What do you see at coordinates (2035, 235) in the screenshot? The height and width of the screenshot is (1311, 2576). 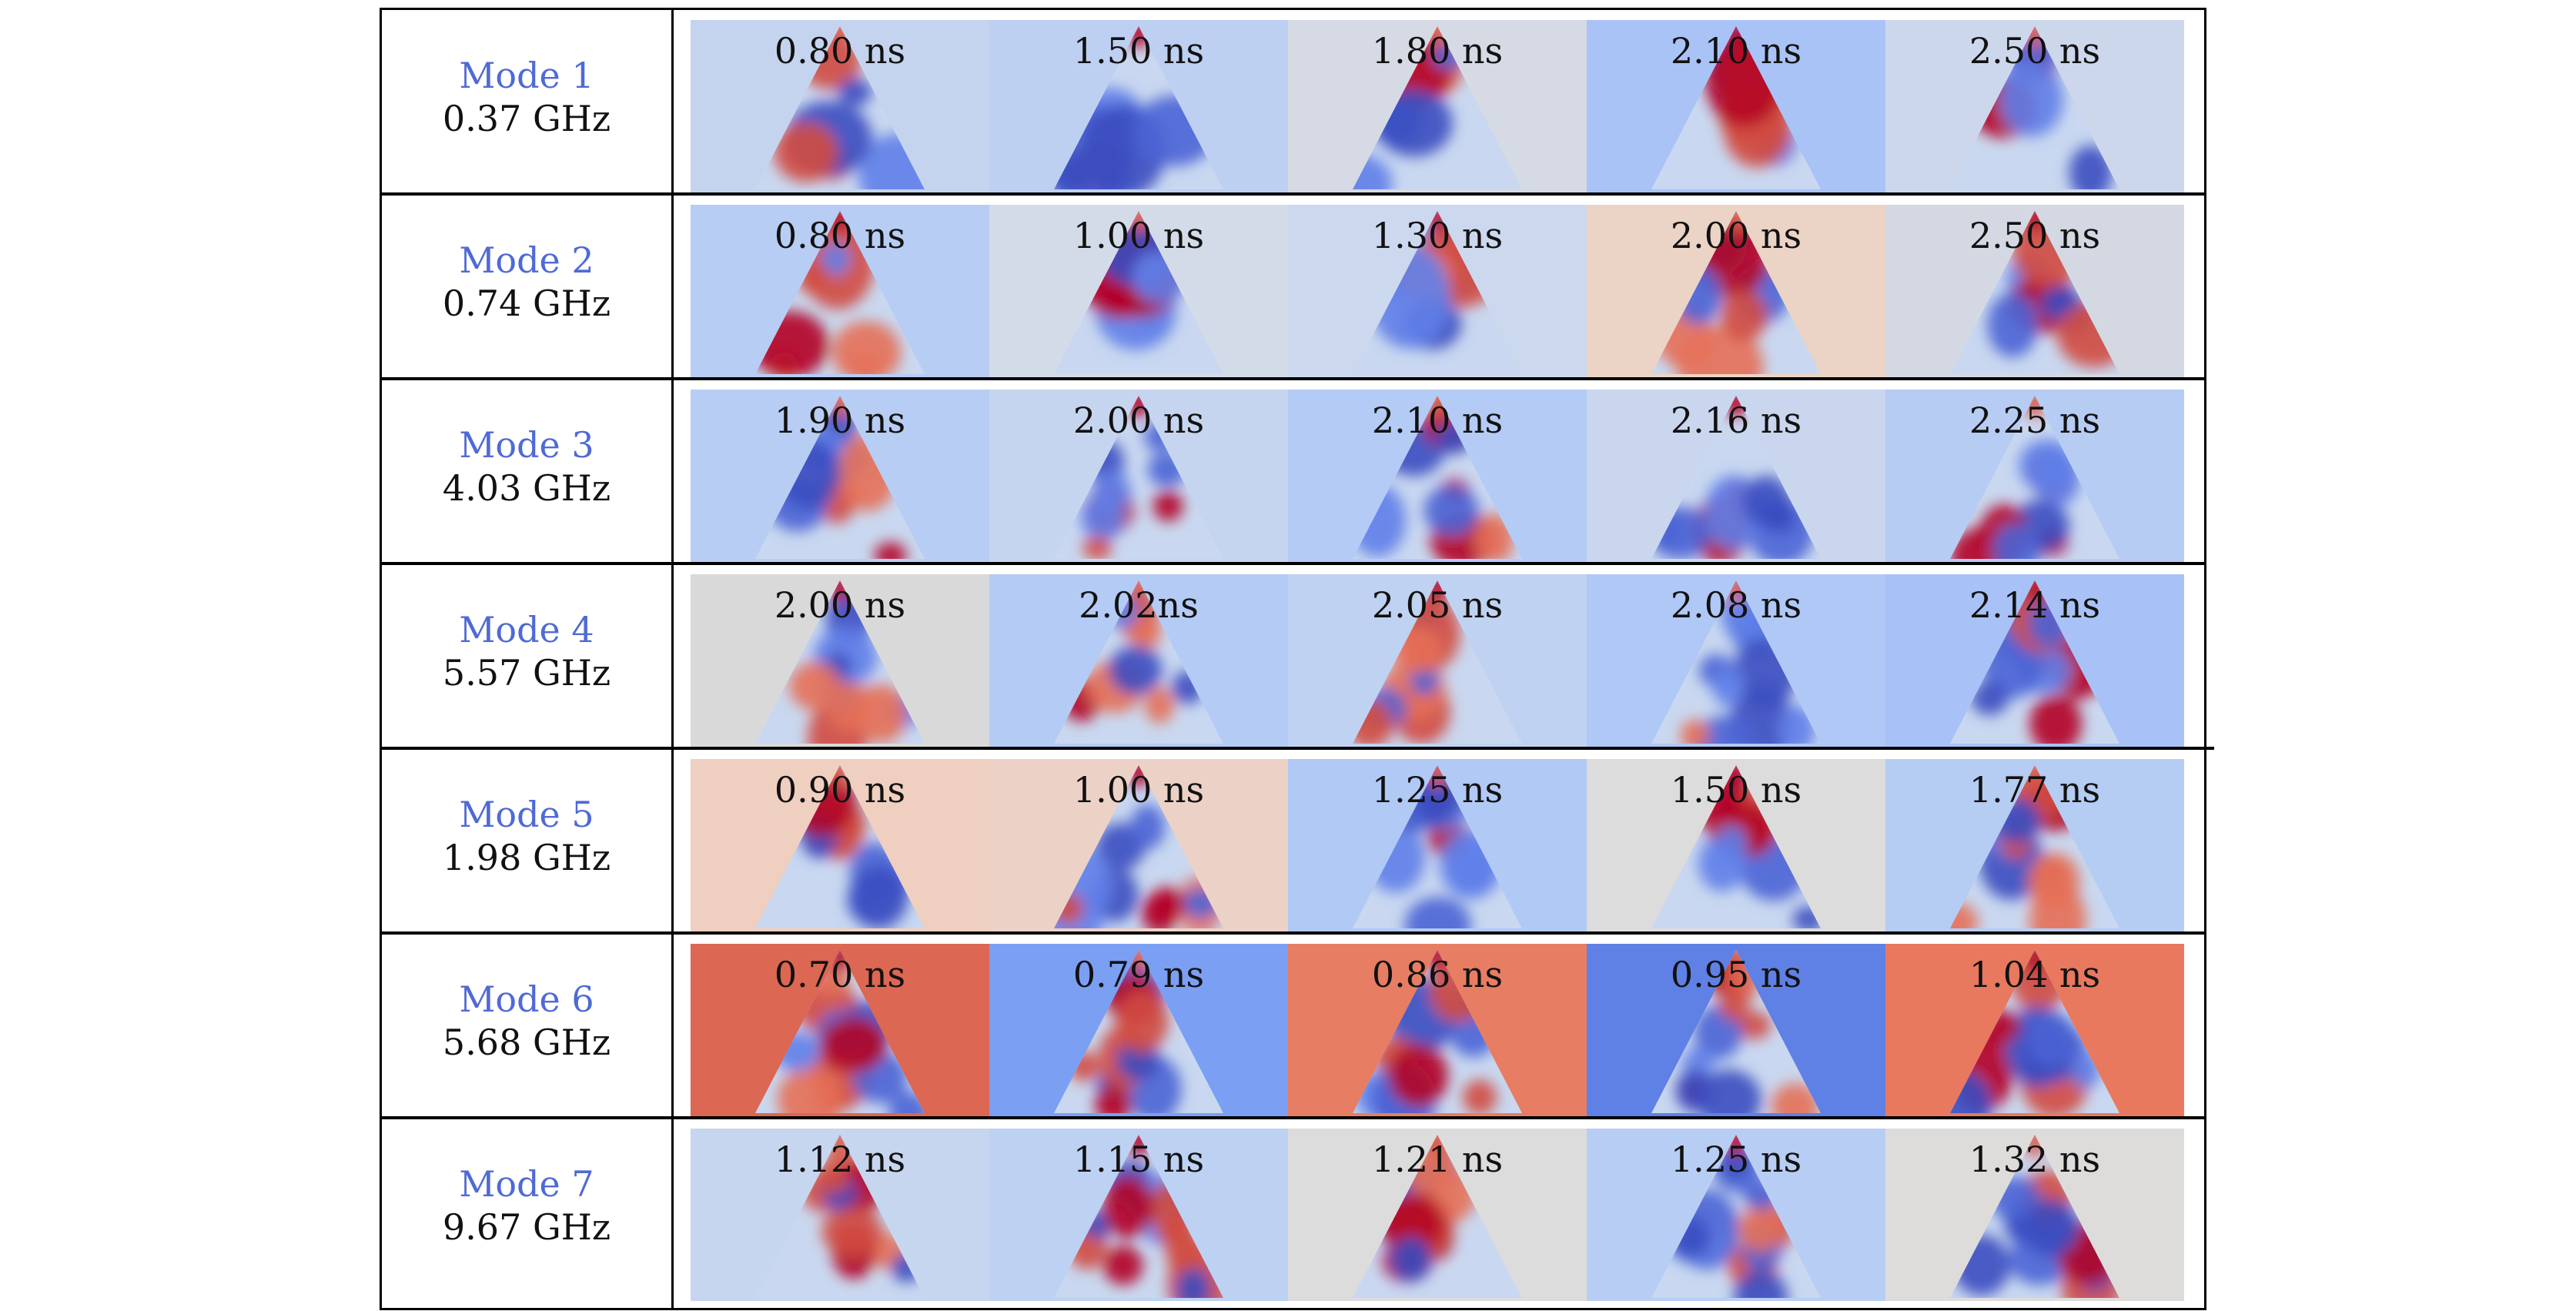 I see `snapshot-time: 2.50 ns` at bounding box center [2035, 235].